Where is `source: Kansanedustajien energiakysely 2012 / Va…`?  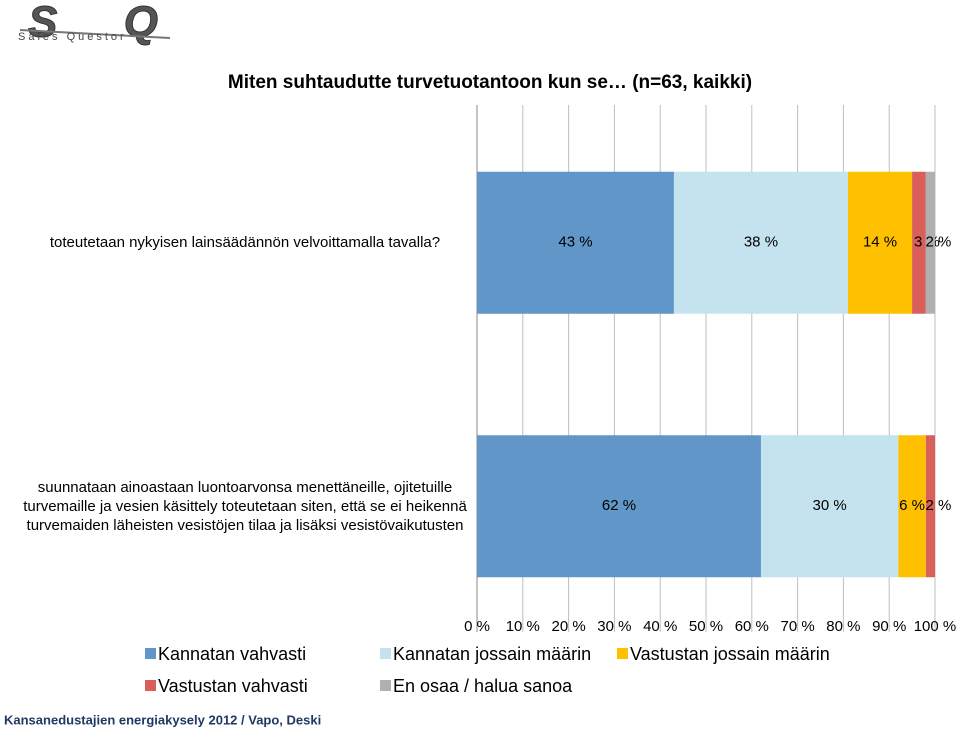 source: Kansanedustajien energiakysely 2012 / Va… is located at coordinates (162, 719).